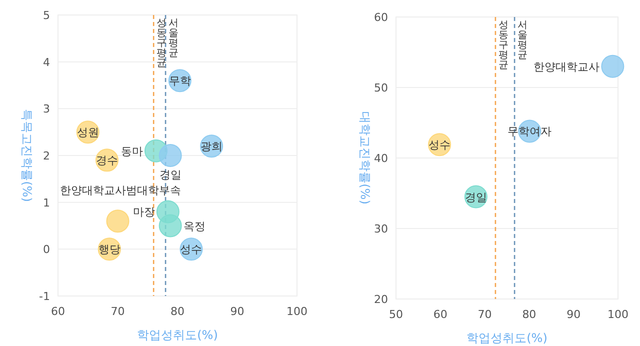 Image resolution: width=640 pixels, height=346 pixels. Describe the element at coordinates (381, 299) in the screenshot. I see `y-tick-label: 20` at that location.